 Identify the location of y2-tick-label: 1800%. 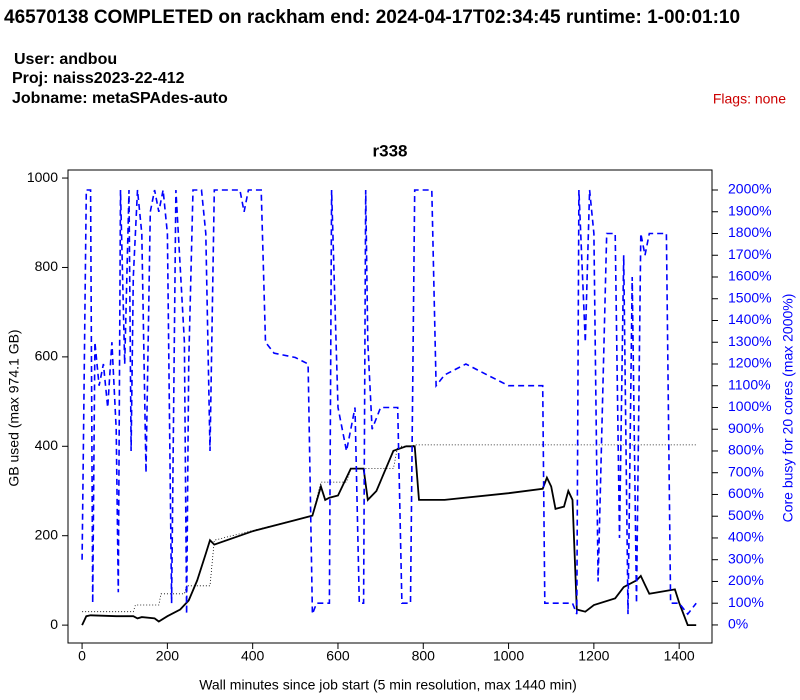
(750, 232).